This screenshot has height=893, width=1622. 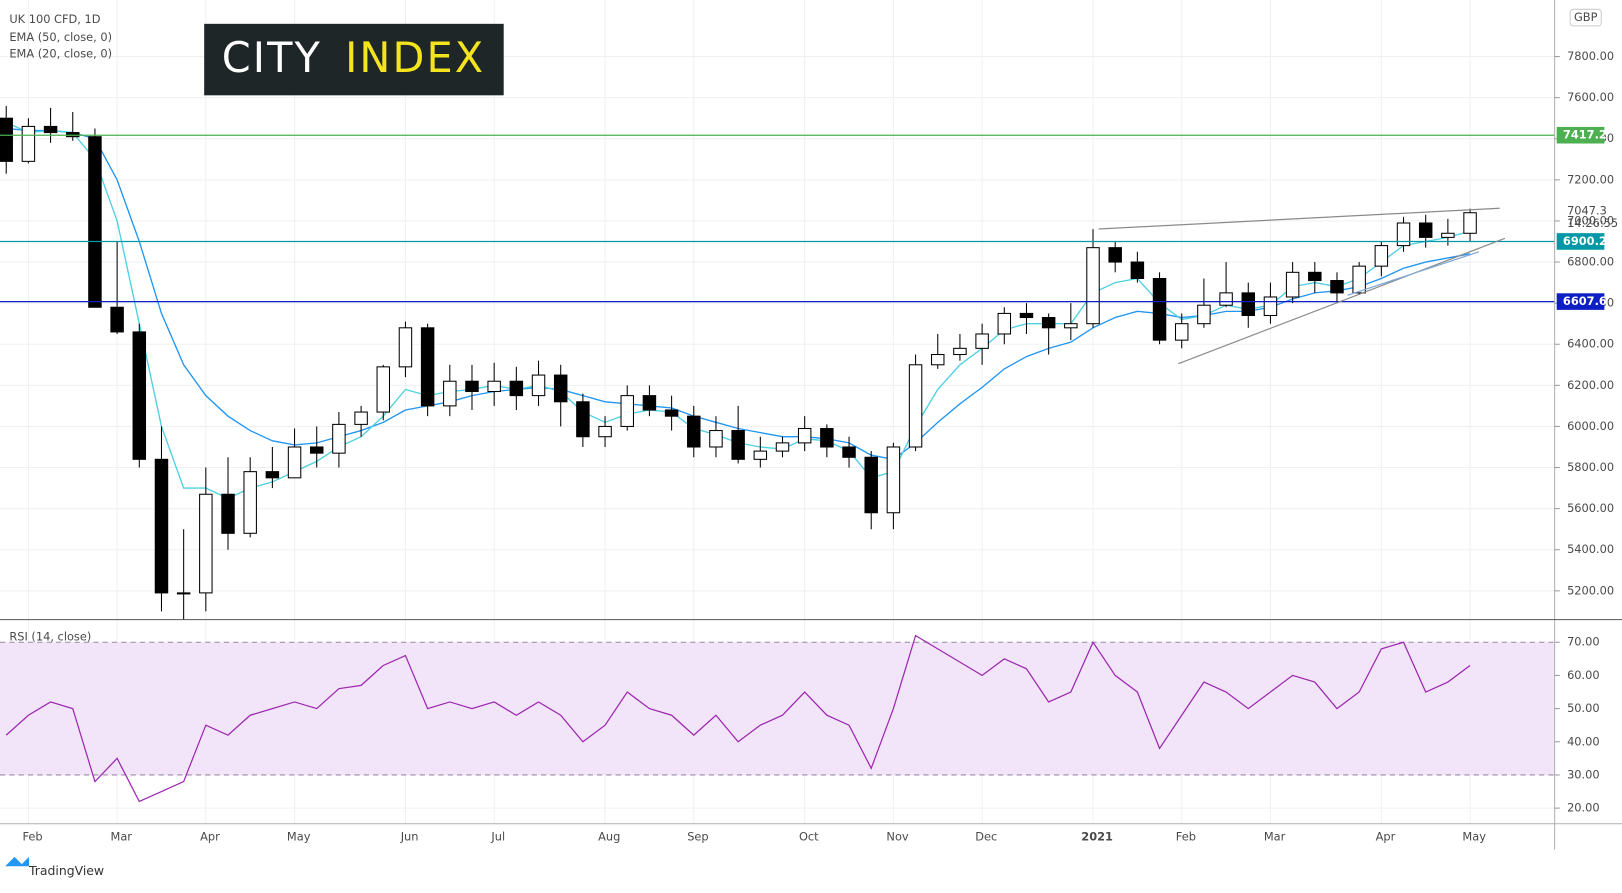 What do you see at coordinates (1097, 837) in the screenshot?
I see `x-tick-label: 2021` at bounding box center [1097, 837].